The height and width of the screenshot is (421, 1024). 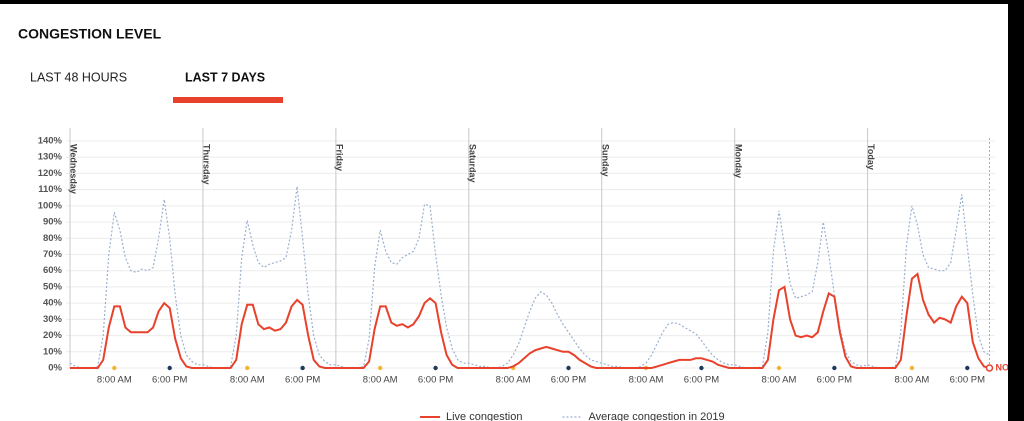 What do you see at coordinates (50, 205) in the screenshot?
I see `y-tick-label: 100%` at bounding box center [50, 205].